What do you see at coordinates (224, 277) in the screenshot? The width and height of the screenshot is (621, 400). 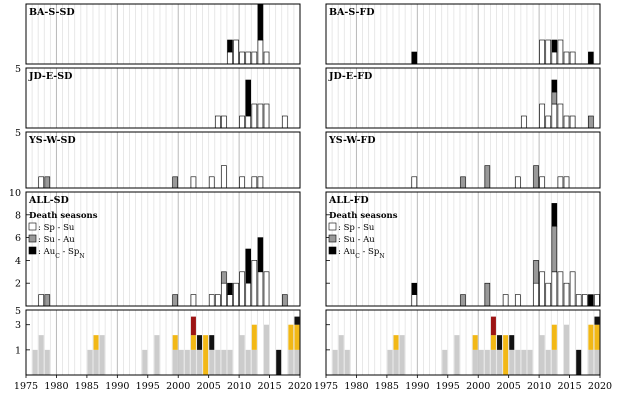 I see `bar-2007-su-au` at bounding box center [224, 277].